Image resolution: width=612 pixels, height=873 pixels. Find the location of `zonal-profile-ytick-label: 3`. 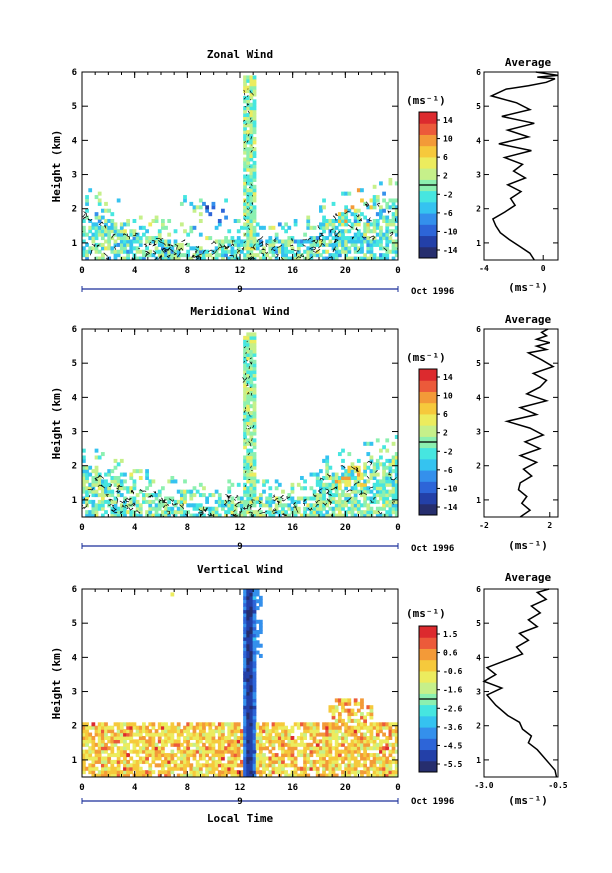

zonal-profile-ytick-label: 3 is located at coordinates (478, 175).